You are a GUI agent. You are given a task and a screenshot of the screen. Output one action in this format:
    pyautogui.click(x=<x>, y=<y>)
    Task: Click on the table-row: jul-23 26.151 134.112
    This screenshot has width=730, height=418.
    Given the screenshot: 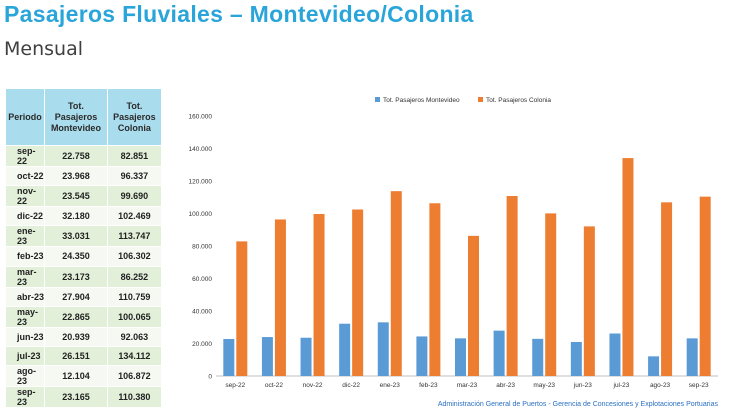 What is the action you would take?
    pyautogui.click(x=83, y=356)
    